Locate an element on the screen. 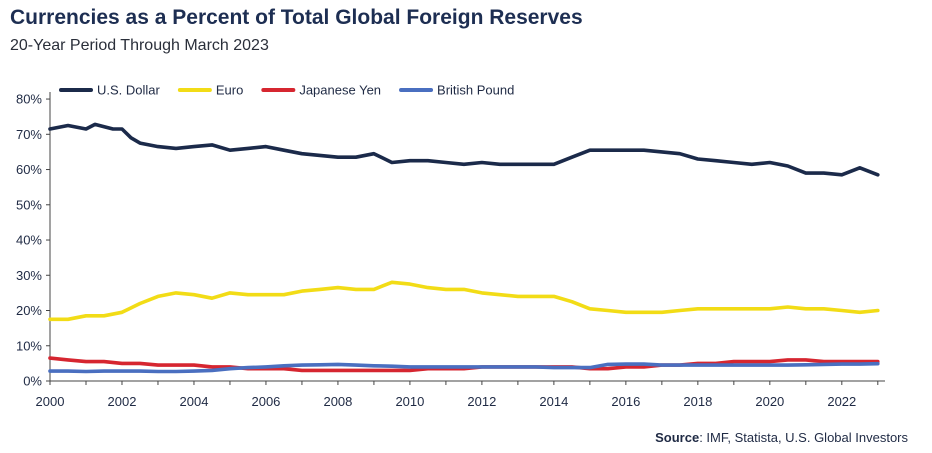 The width and height of the screenshot is (932, 453). x-tick-label: 2006 is located at coordinates (265, 401).